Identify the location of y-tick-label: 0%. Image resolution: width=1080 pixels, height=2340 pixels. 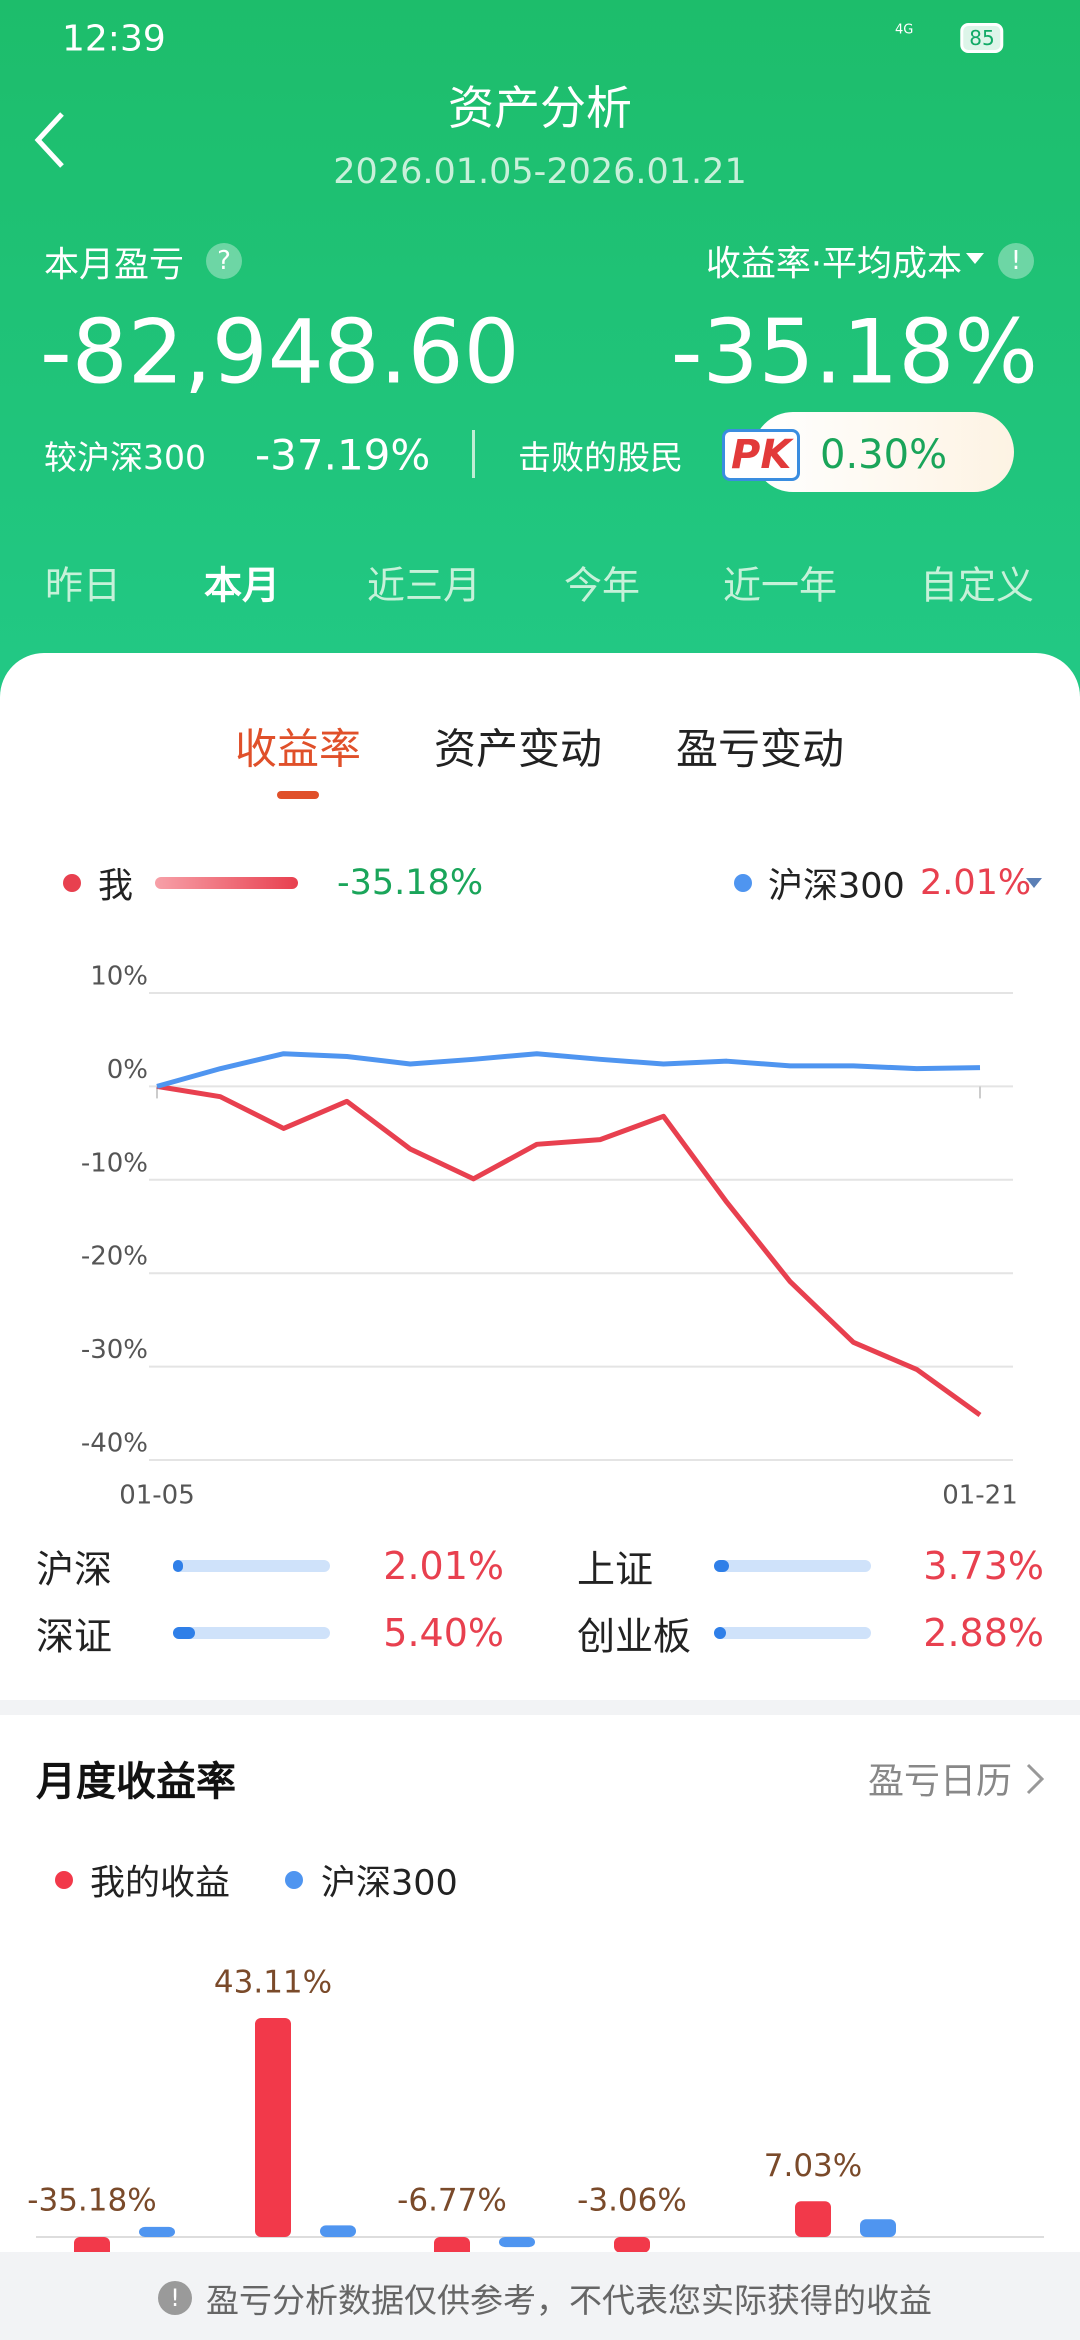
(127, 1070).